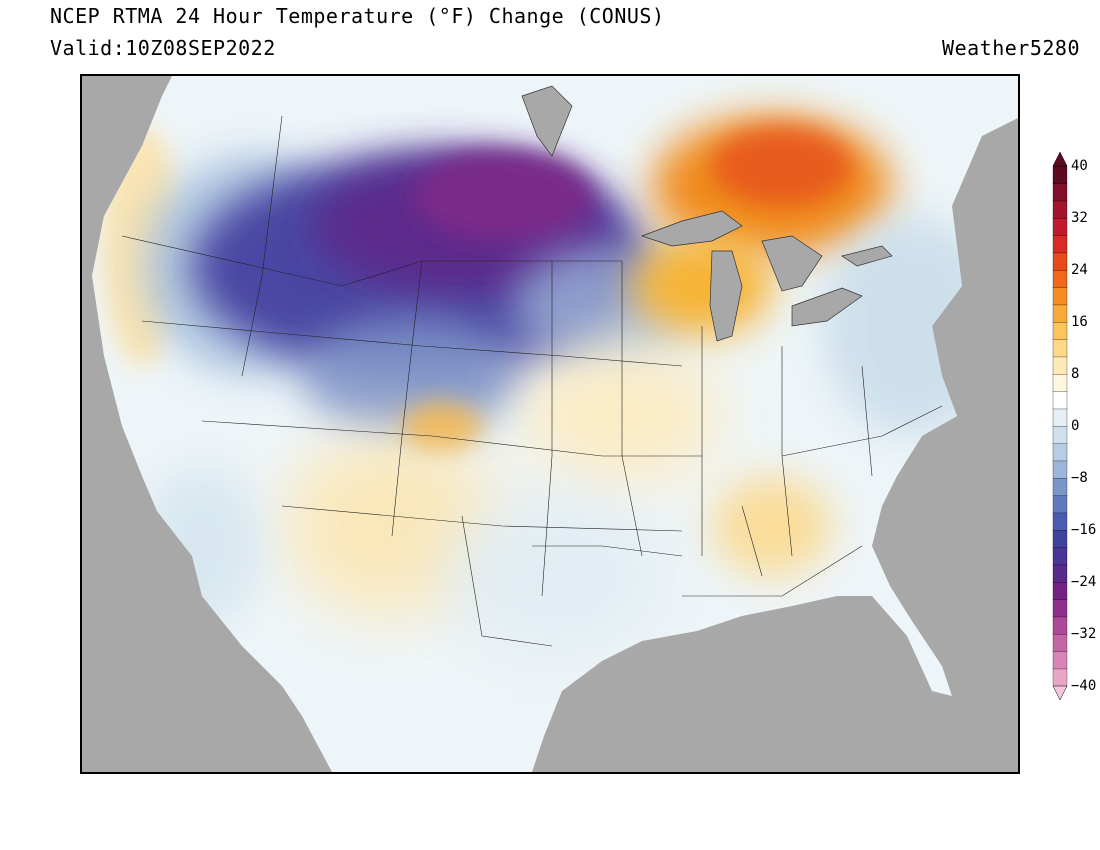  I want to click on legend-tick-label: −8, so click(1079, 478).